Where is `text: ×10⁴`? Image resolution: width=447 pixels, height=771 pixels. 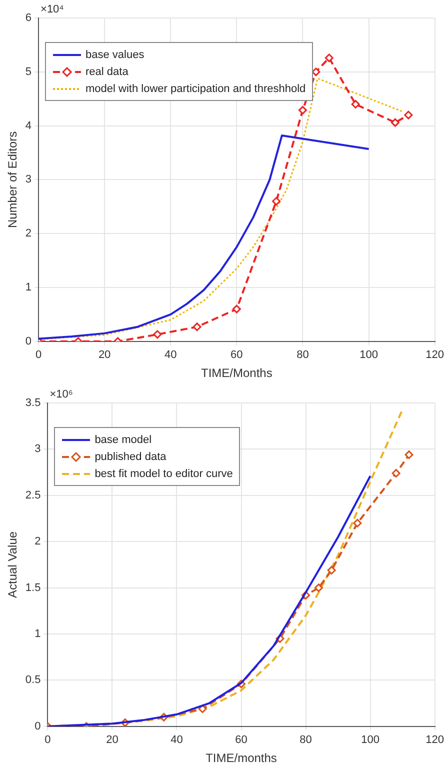 text: ×10⁴ is located at coordinates (52, 10).